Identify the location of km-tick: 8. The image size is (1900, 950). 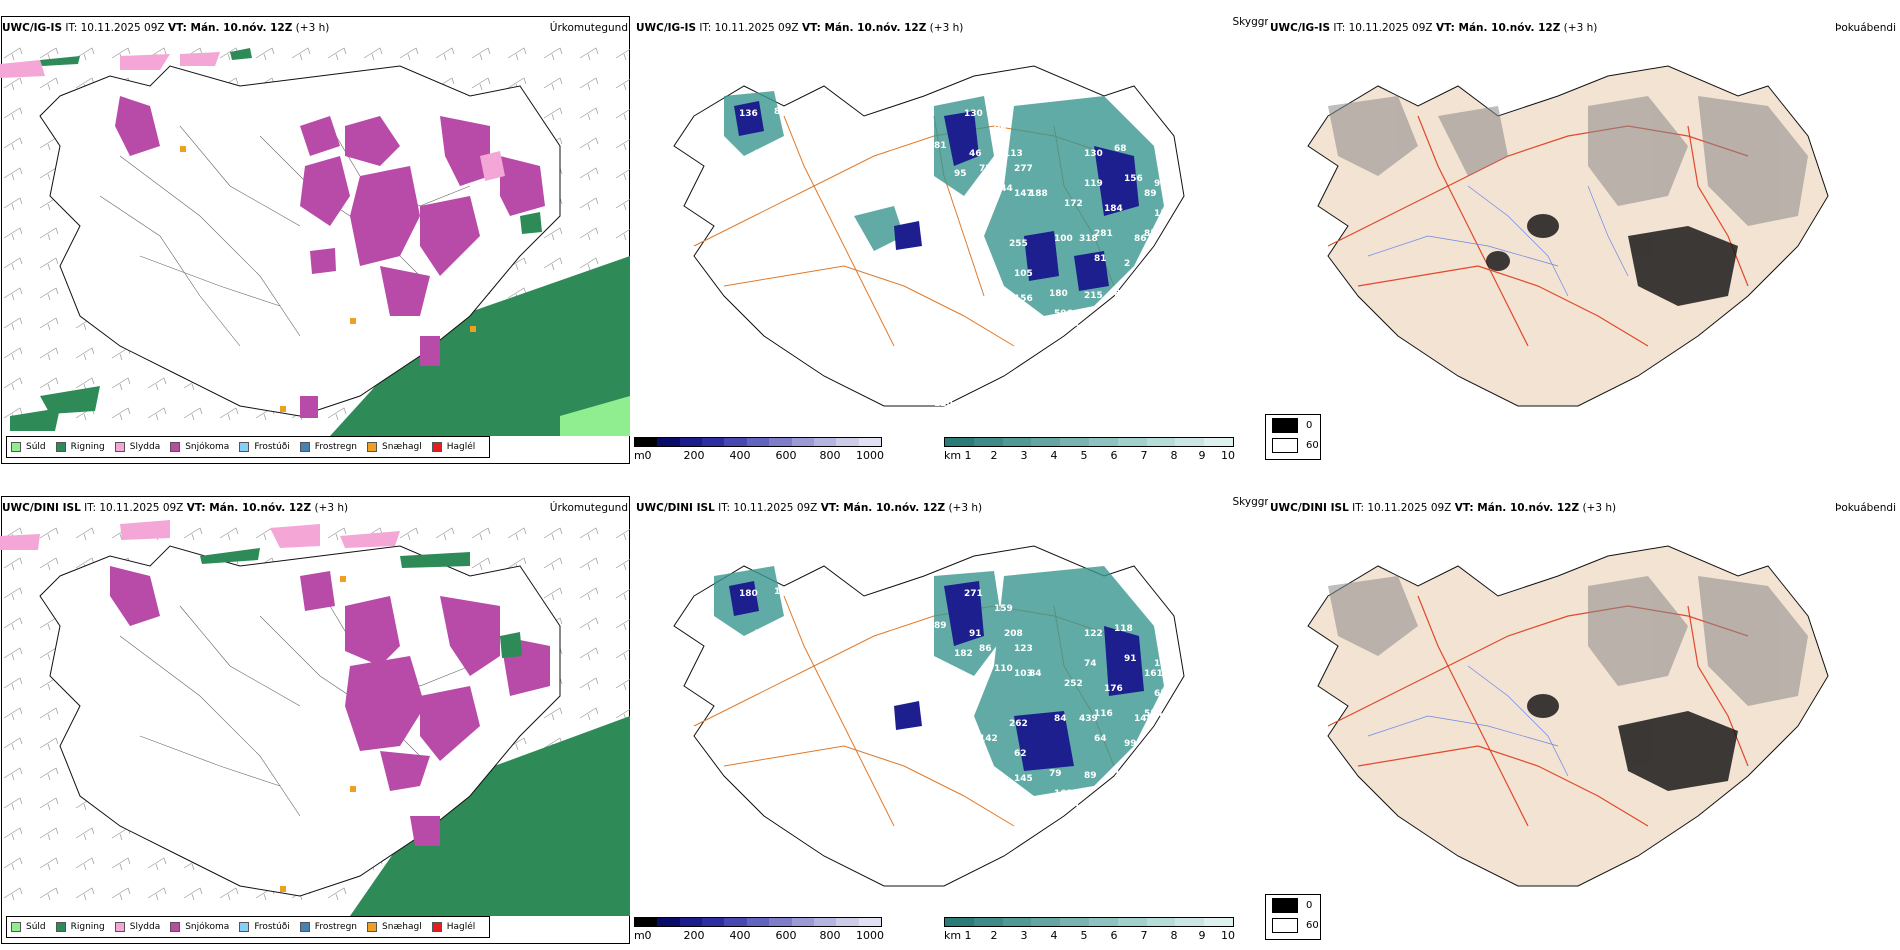
(1174, 455).